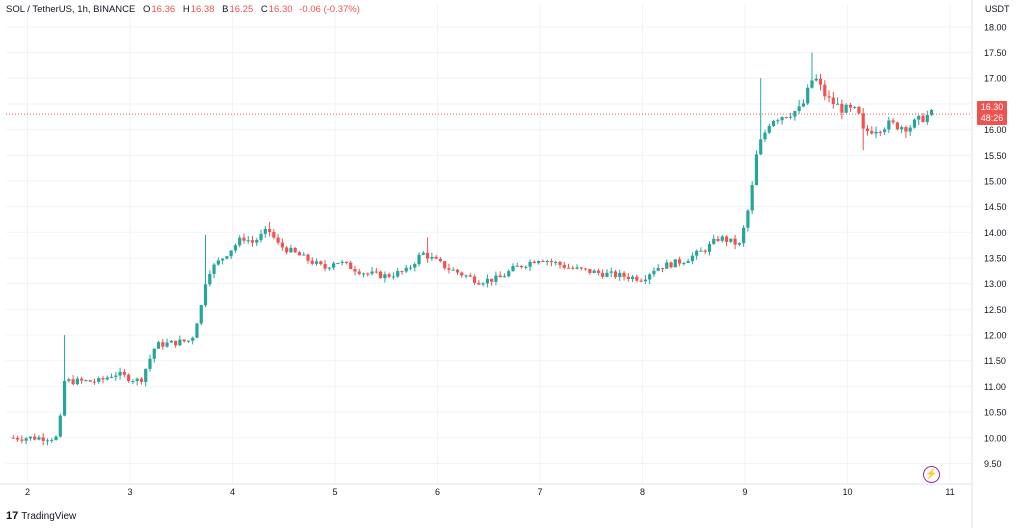  What do you see at coordinates (931, 474) in the screenshot?
I see `lightning-icon: ⚡` at bounding box center [931, 474].